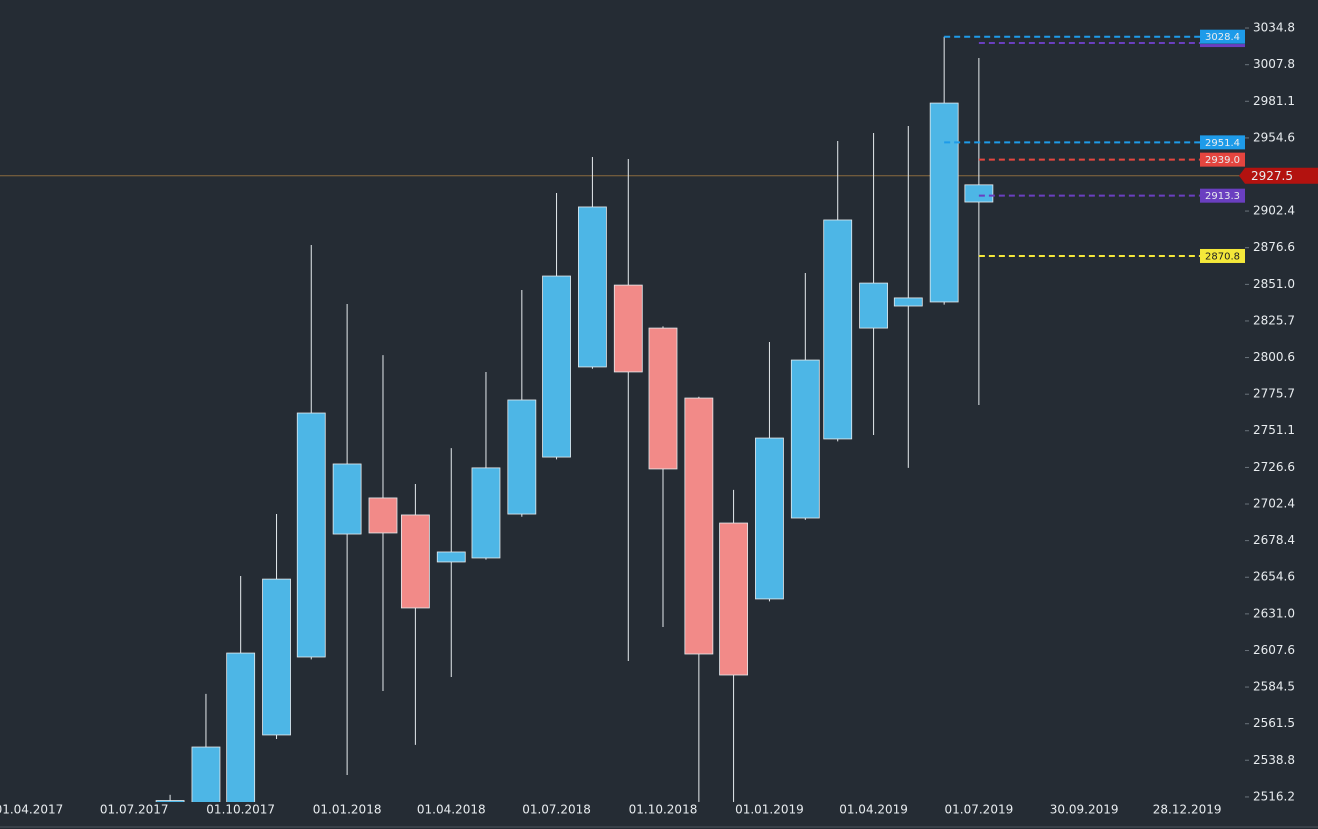 The image size is (1318, 829). Describe the element at coordinates (134, 810) in the screenshot. I see `x-tick-label: 01.07.2017` at that location.